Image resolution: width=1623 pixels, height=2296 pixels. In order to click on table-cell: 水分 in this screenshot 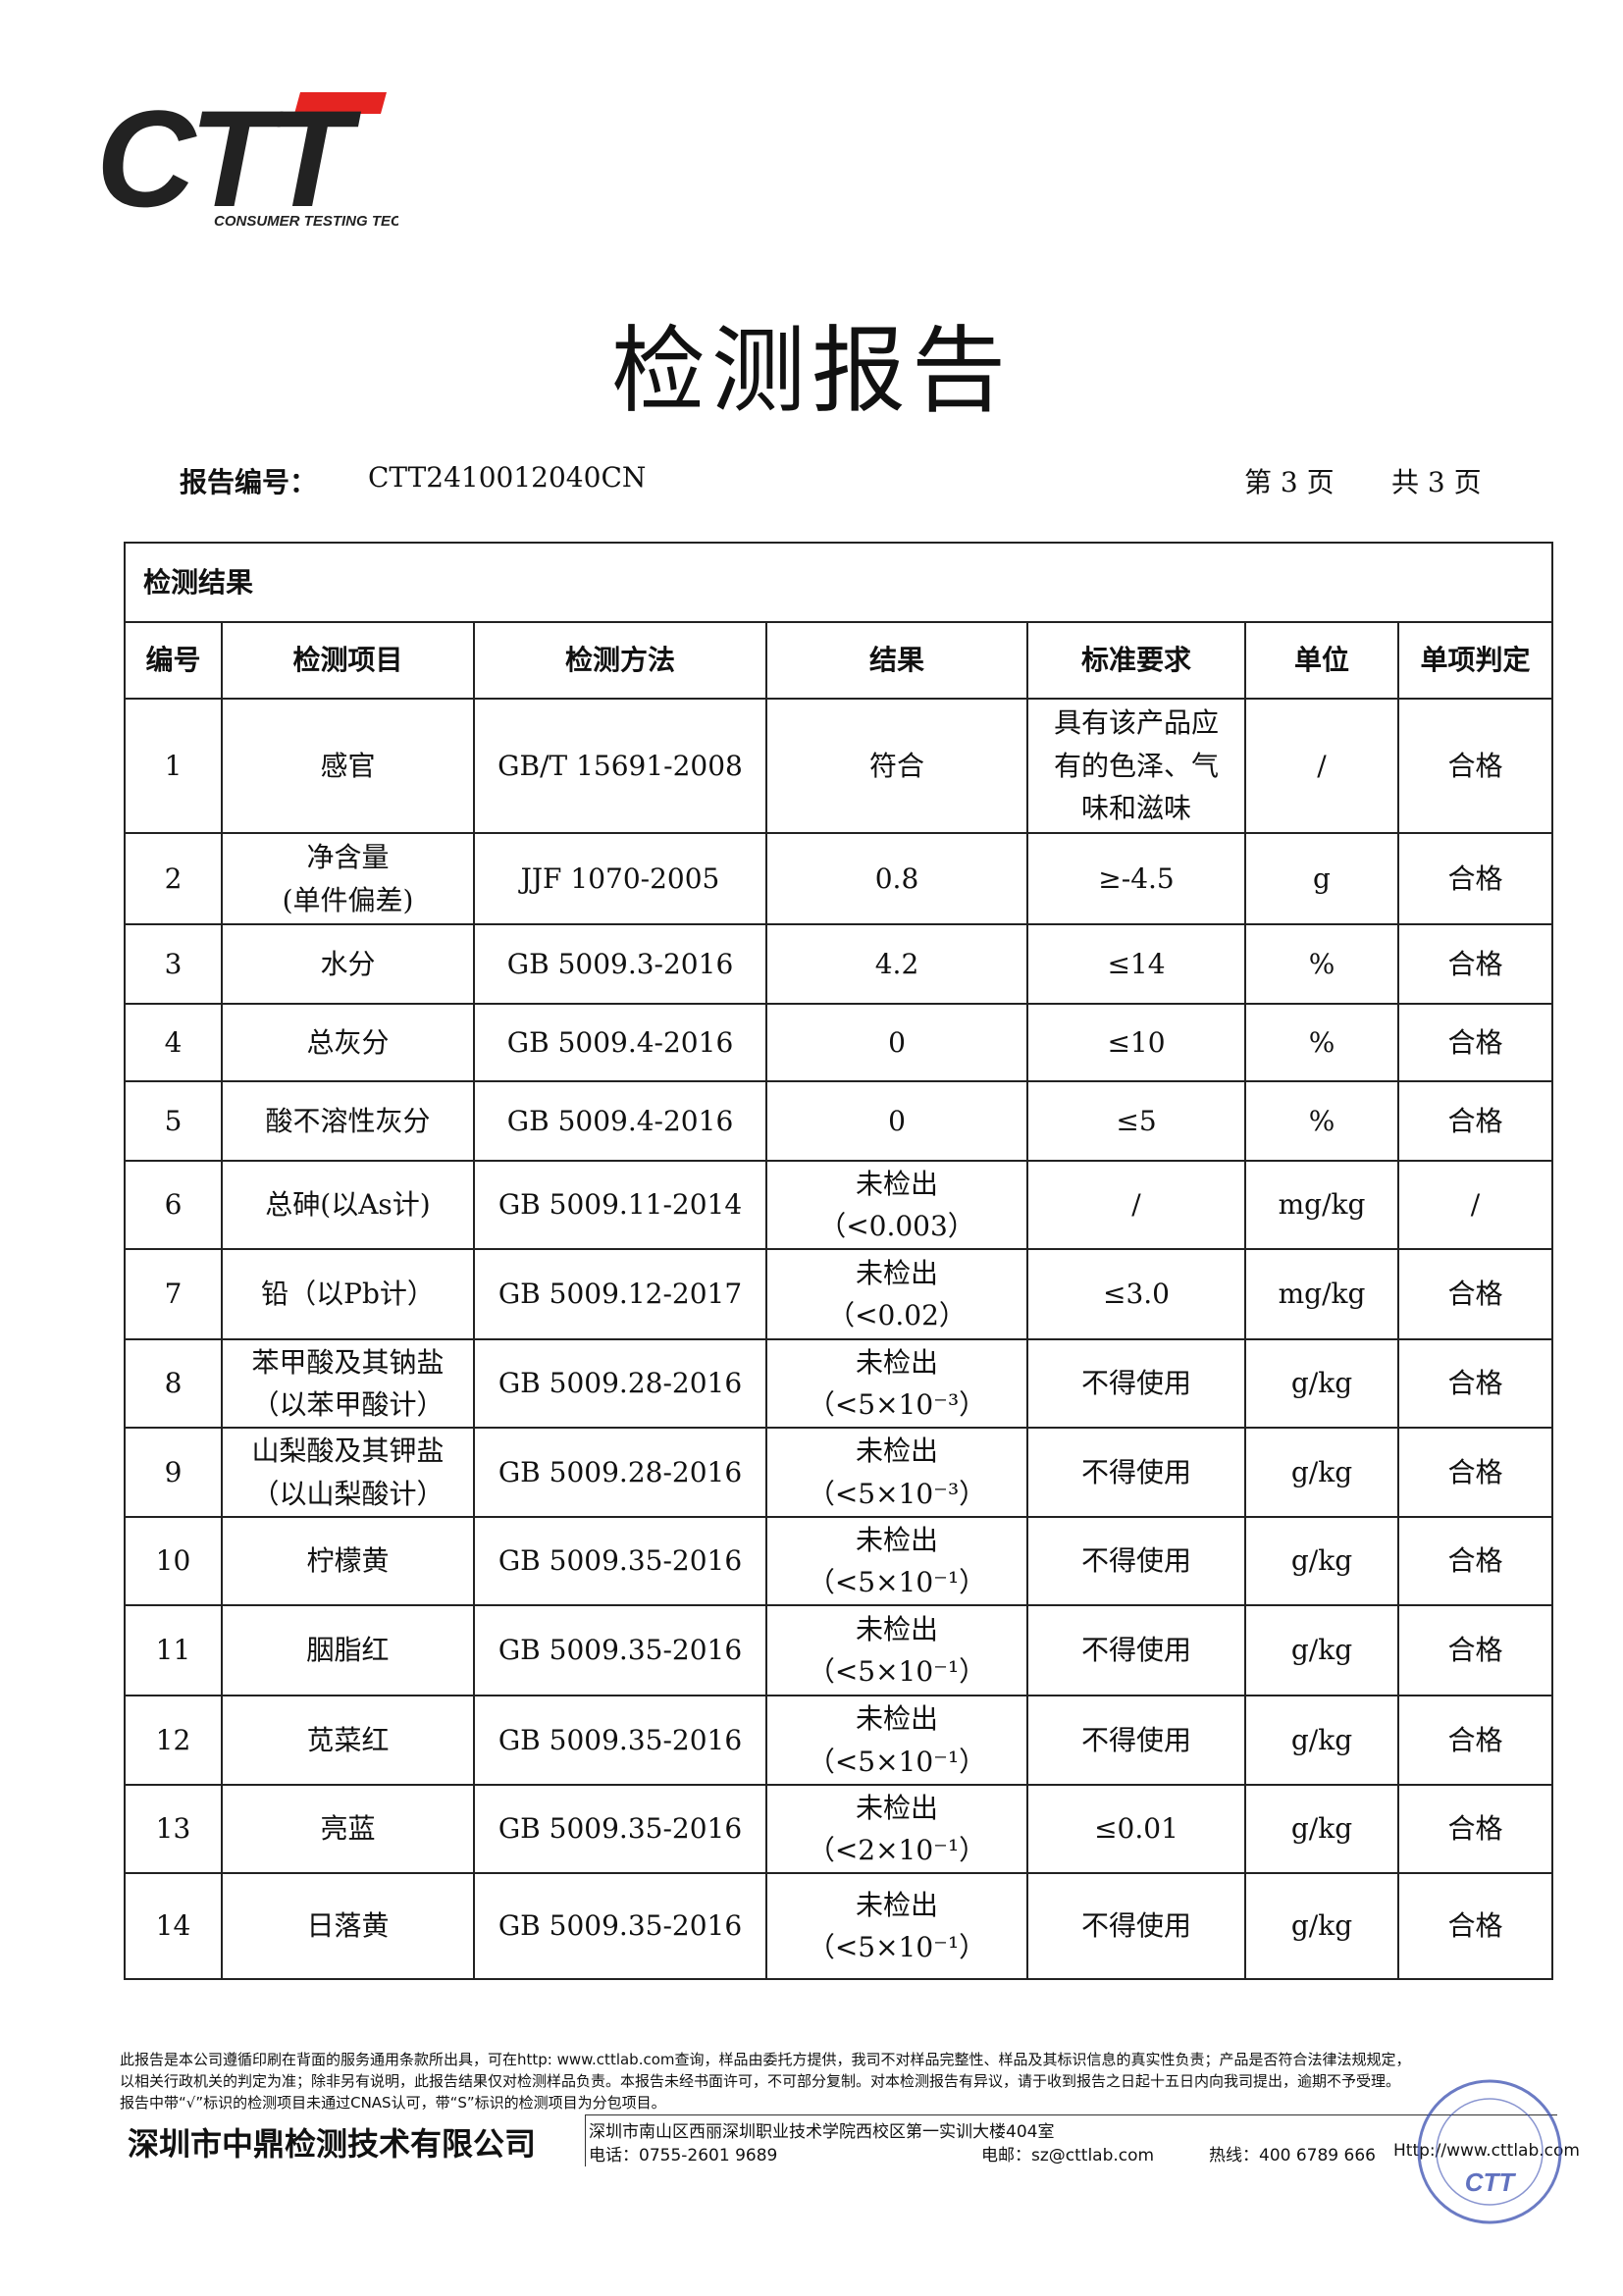, I will do `click(348, 964)`.